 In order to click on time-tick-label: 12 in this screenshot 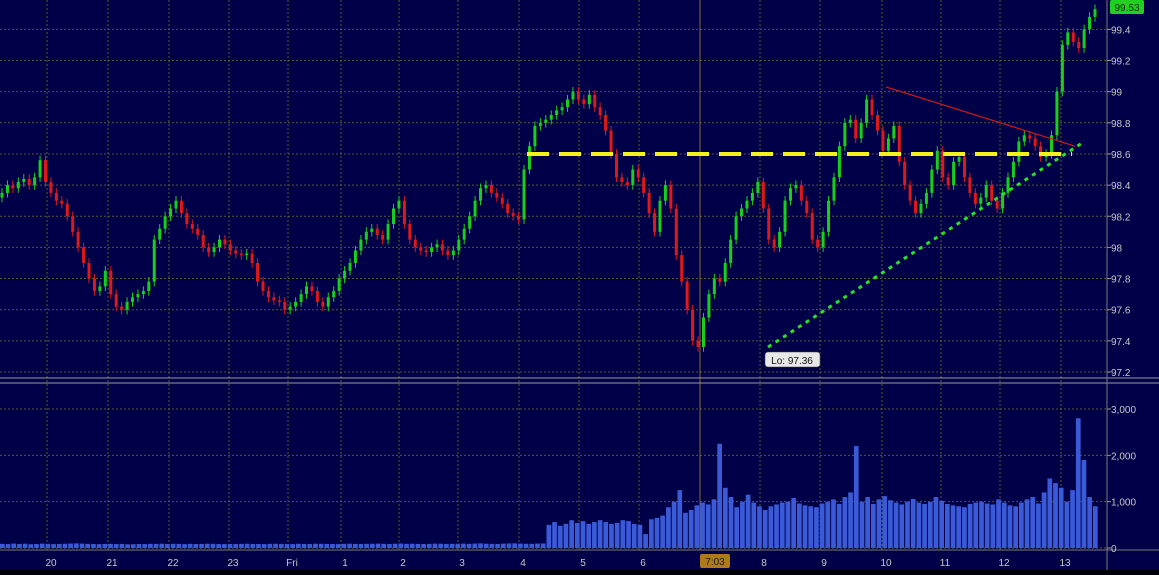, I will do `click(1004, 563)`.